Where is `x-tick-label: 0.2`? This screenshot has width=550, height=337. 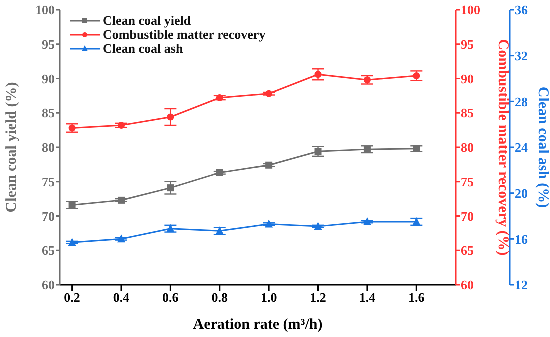 x-tick-label: 0.2 is located at coordinates (72, 298).